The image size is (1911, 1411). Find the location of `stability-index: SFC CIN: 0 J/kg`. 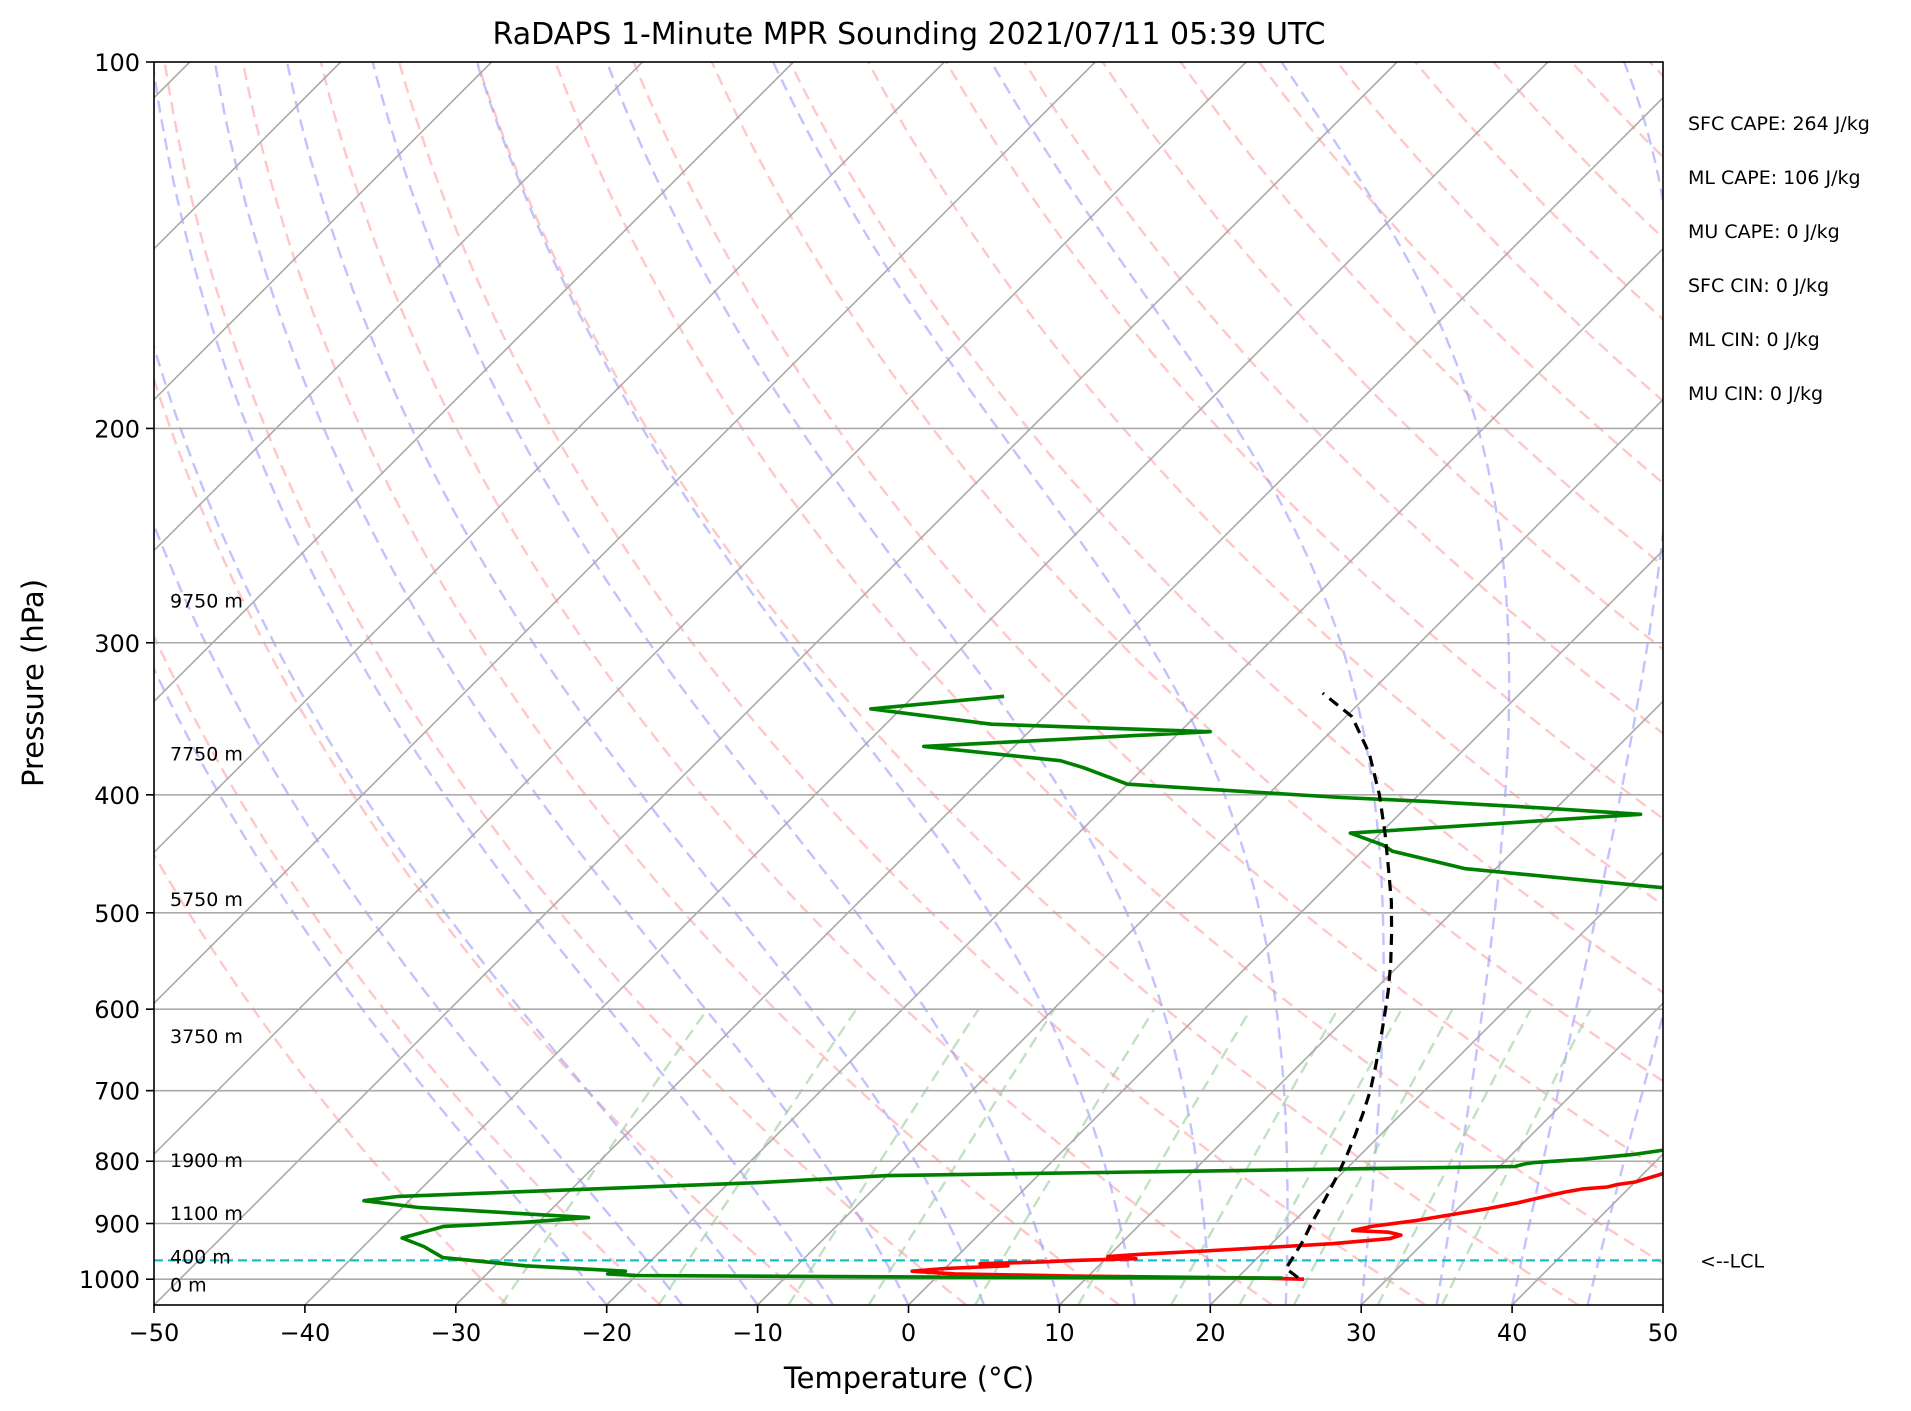

stability-index: SFC CIN: 0 J/kg is located at coordinates (1758, 286).